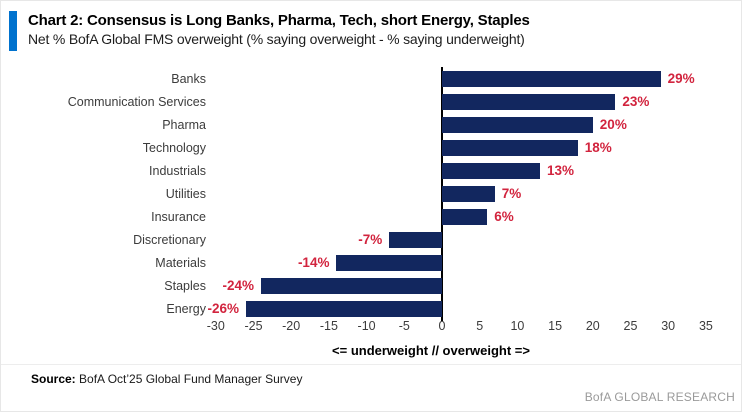  I want to click on divider, so click(371, 364).